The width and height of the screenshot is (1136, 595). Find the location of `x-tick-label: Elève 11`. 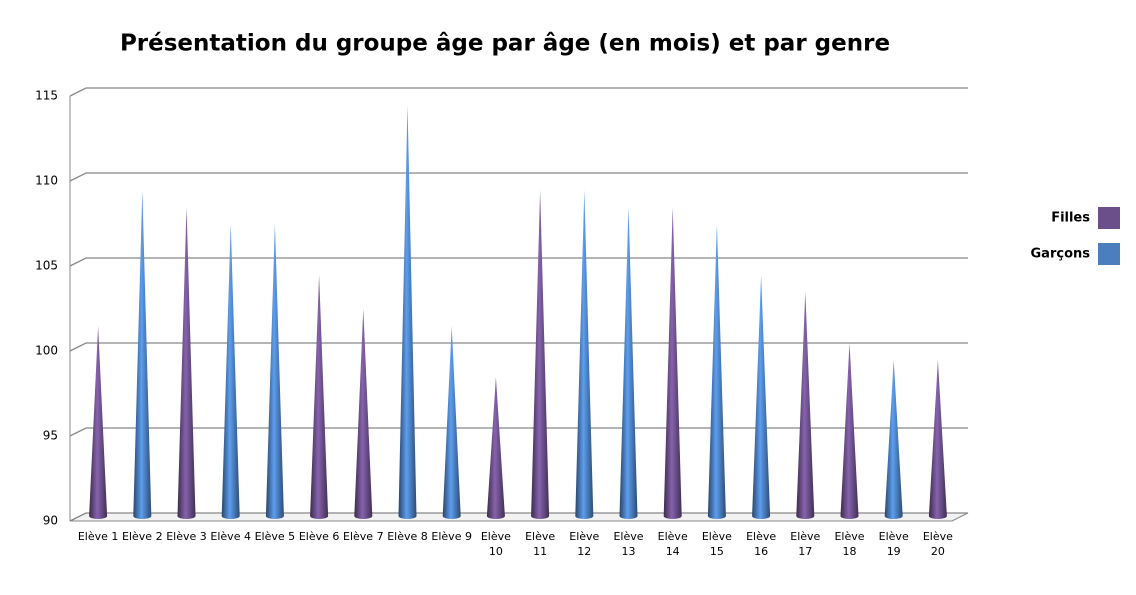

x-tick-label: Elève 11 is located at coordinates (540, 544).